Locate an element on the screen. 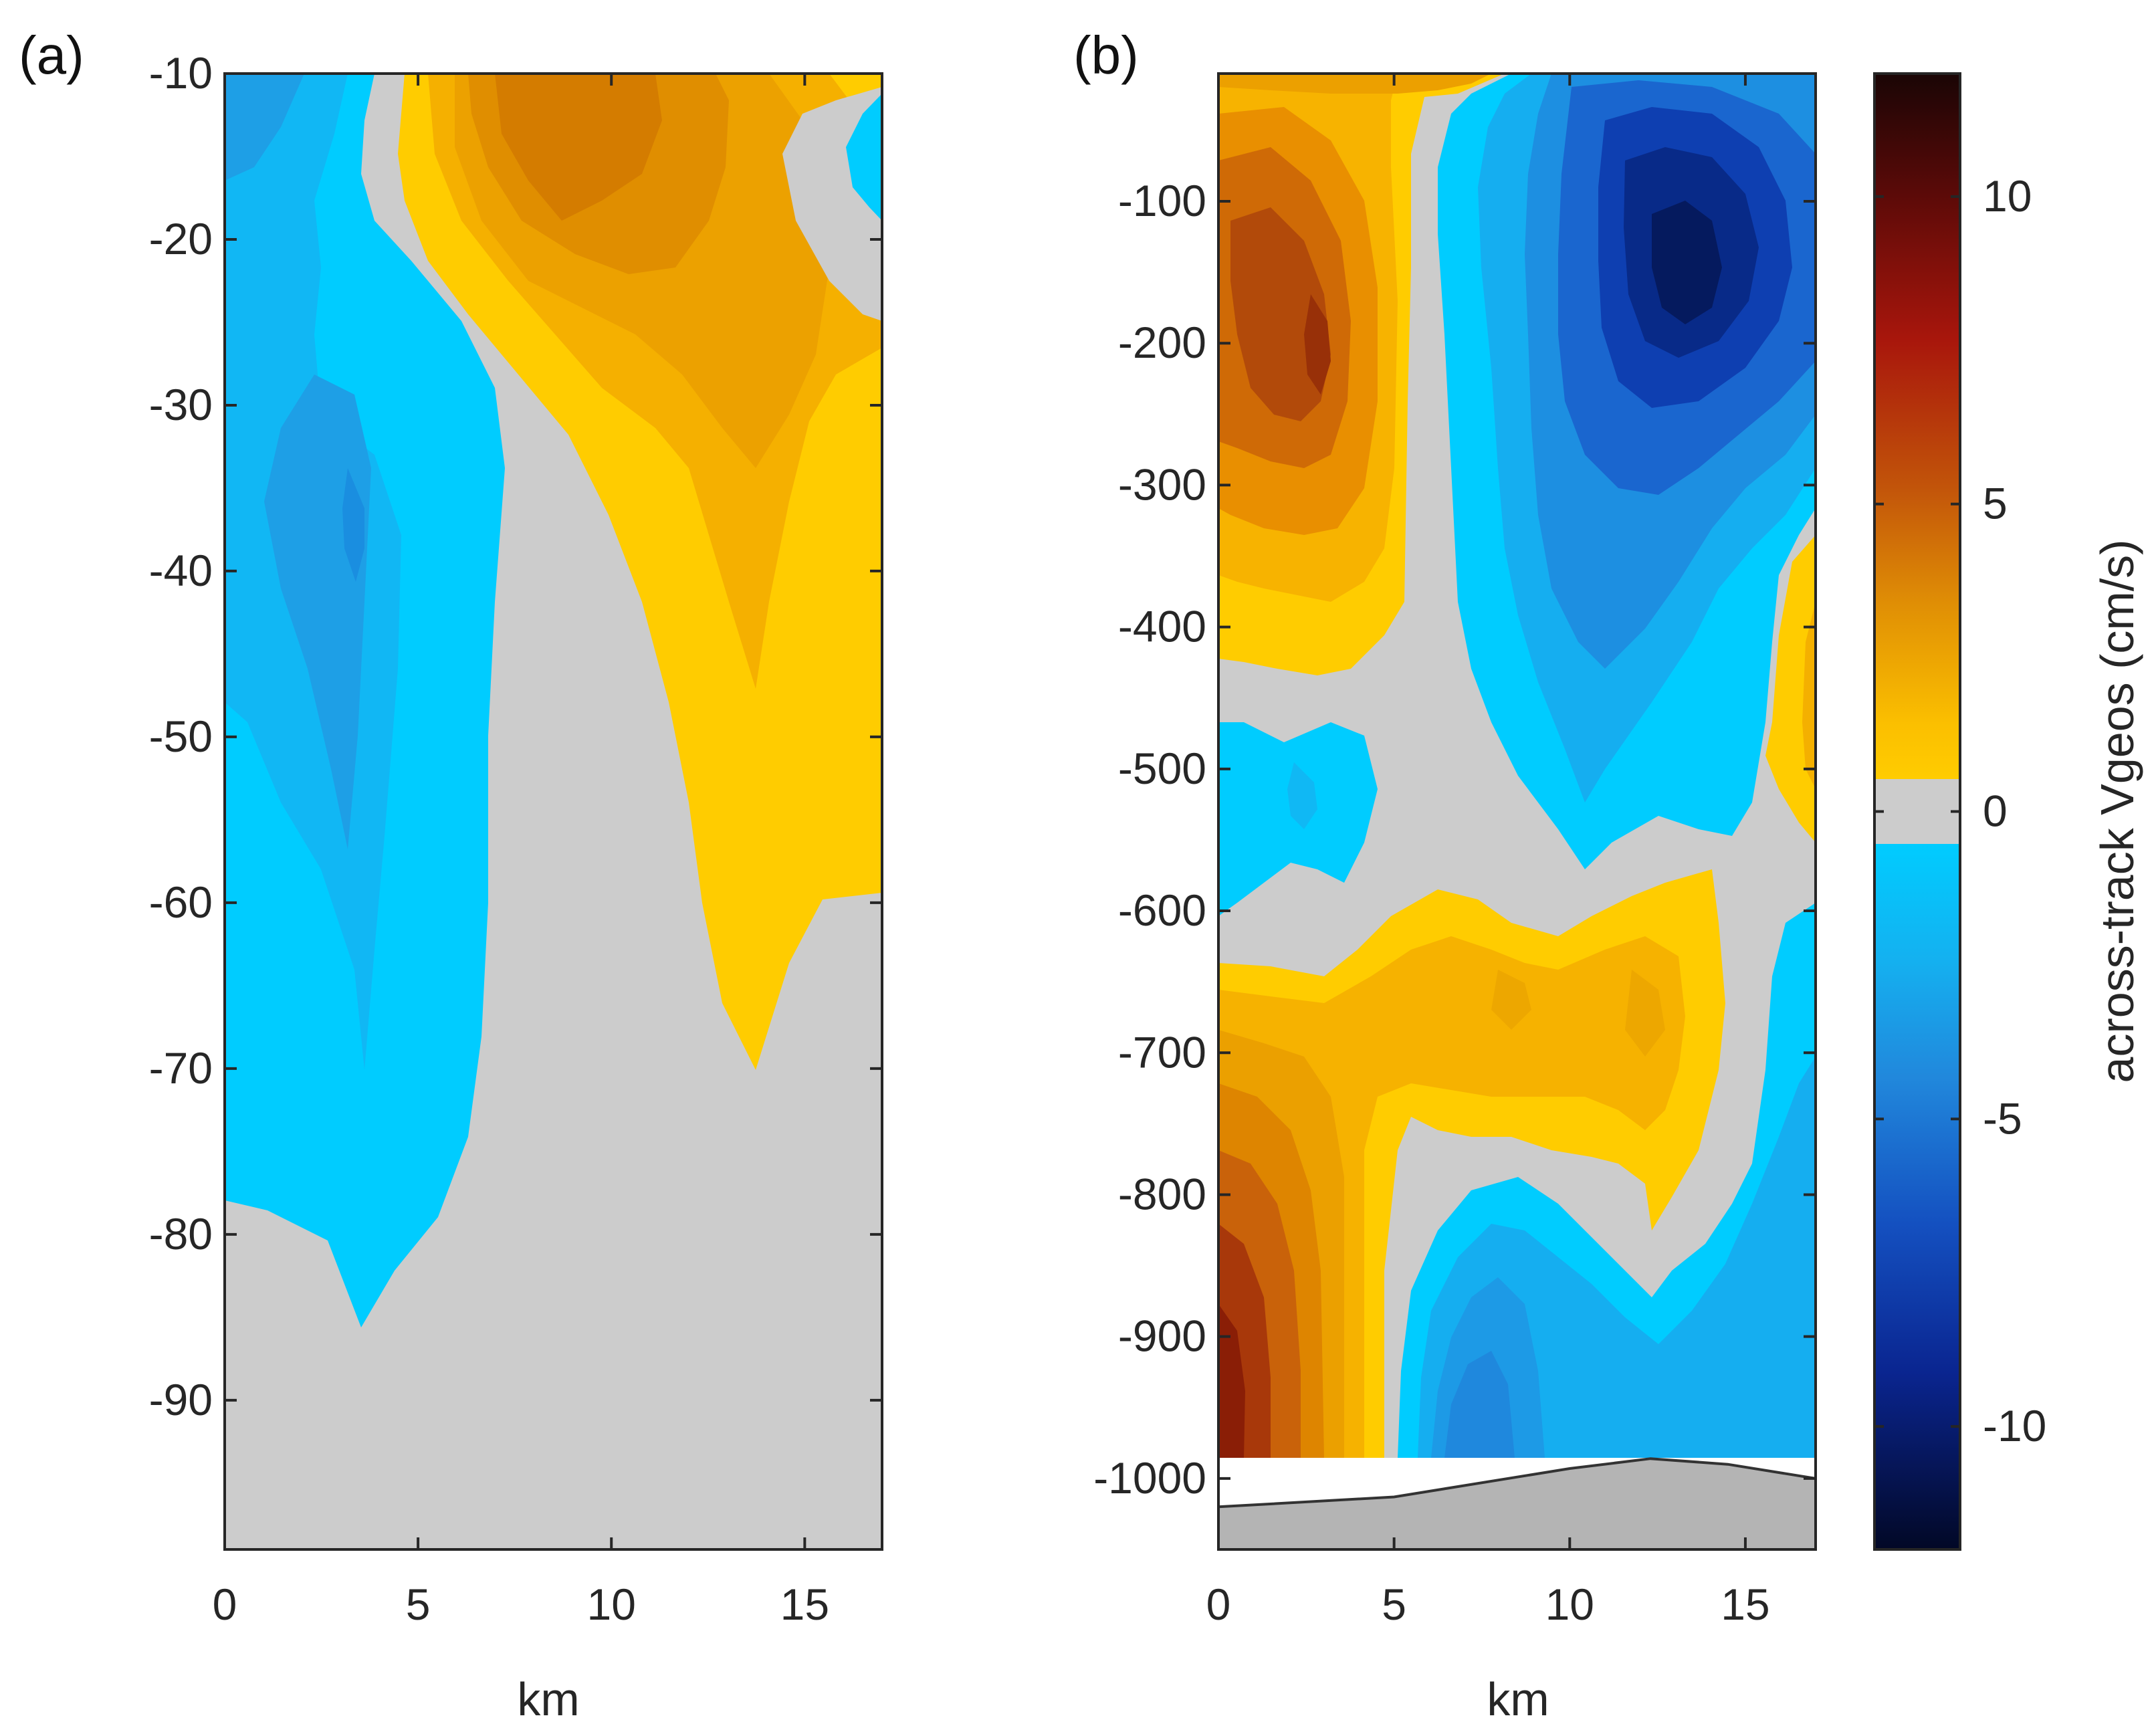 Image resolution: width=2156 pixels, height=1732 pixels. 0-y-tick-label: -60 is located at coordinates (181, 902).